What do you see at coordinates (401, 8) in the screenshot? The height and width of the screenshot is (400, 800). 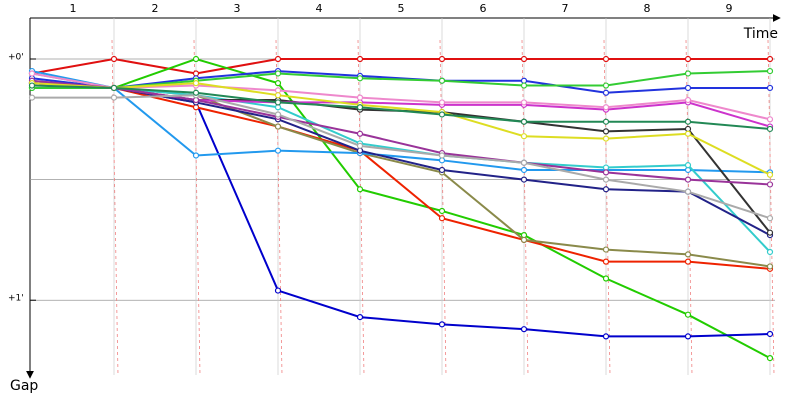 I see `lap-label: 5` at bounding box center [401, 8].